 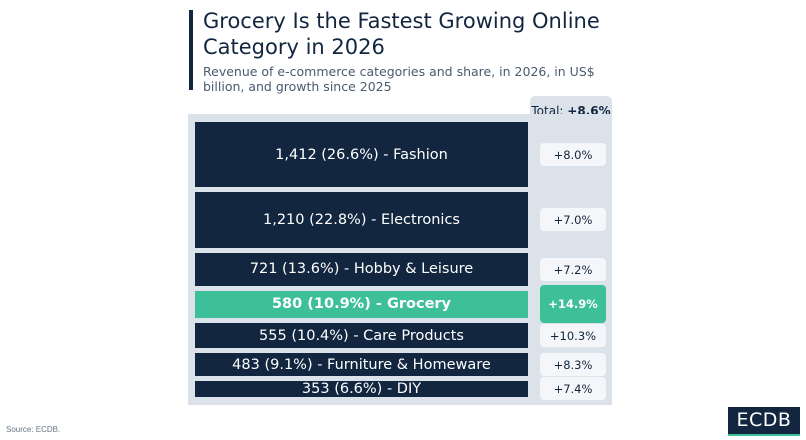 I want to click on bar-label: 580 (10.9%) - Grocery, so click(x=361, y=304).